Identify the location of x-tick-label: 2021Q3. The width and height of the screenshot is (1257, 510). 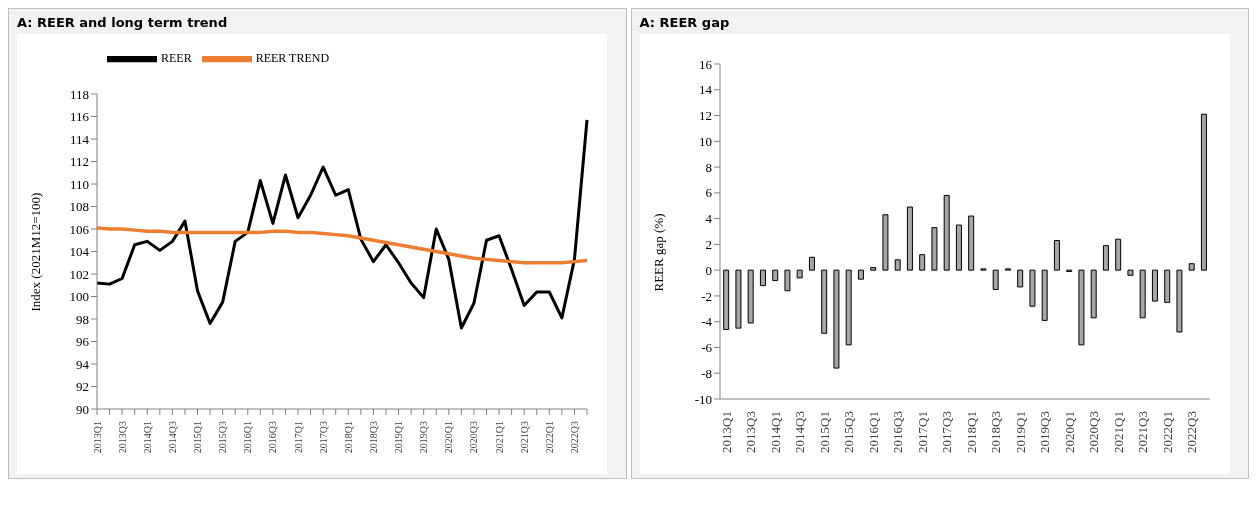
(1142, 432).